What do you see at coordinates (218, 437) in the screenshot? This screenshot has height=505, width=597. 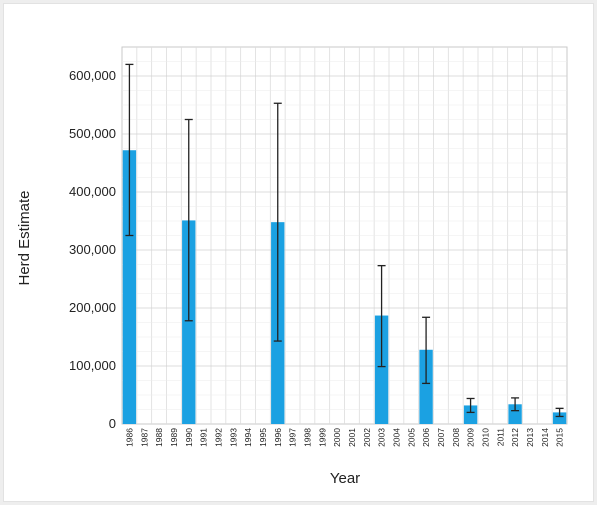 I see `x-tick-label: 1992` at bounding box center [218, 437].